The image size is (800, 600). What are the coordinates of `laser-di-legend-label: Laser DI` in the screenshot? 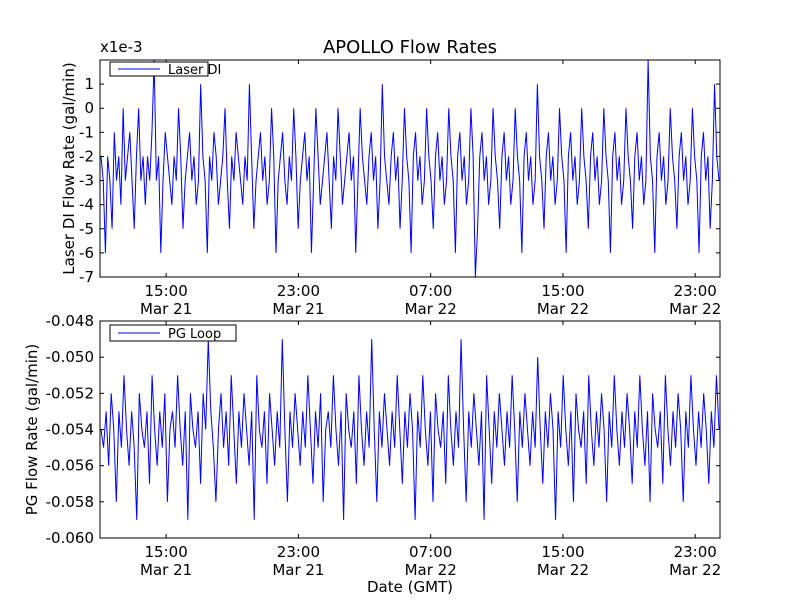 It's located at (194, 70).